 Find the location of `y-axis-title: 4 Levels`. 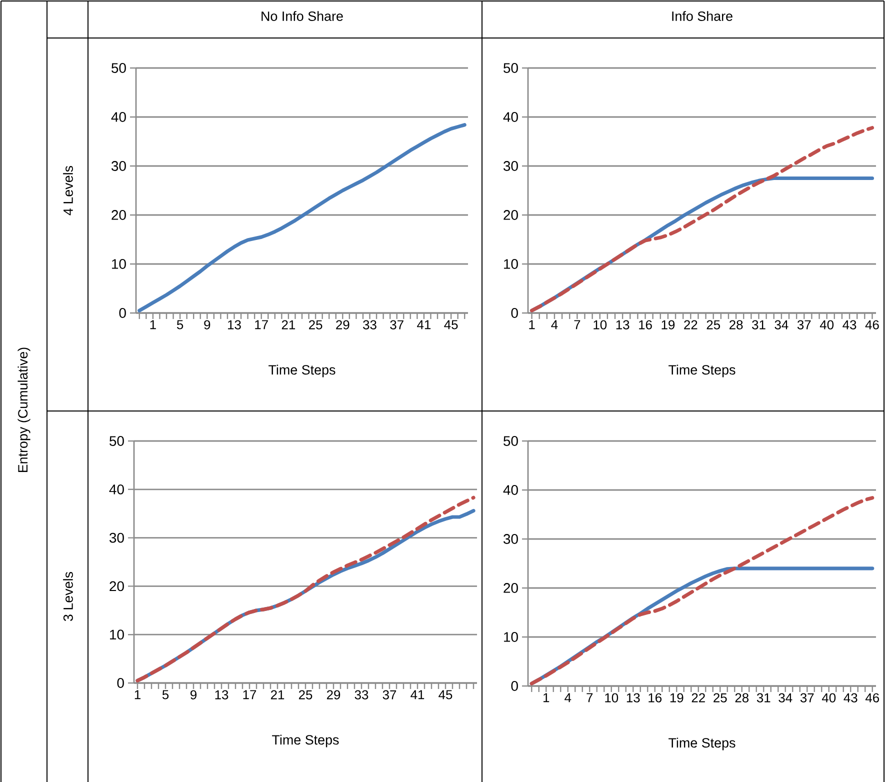

y-axis-title: 4 Levels is located at coordinates (68, 191).